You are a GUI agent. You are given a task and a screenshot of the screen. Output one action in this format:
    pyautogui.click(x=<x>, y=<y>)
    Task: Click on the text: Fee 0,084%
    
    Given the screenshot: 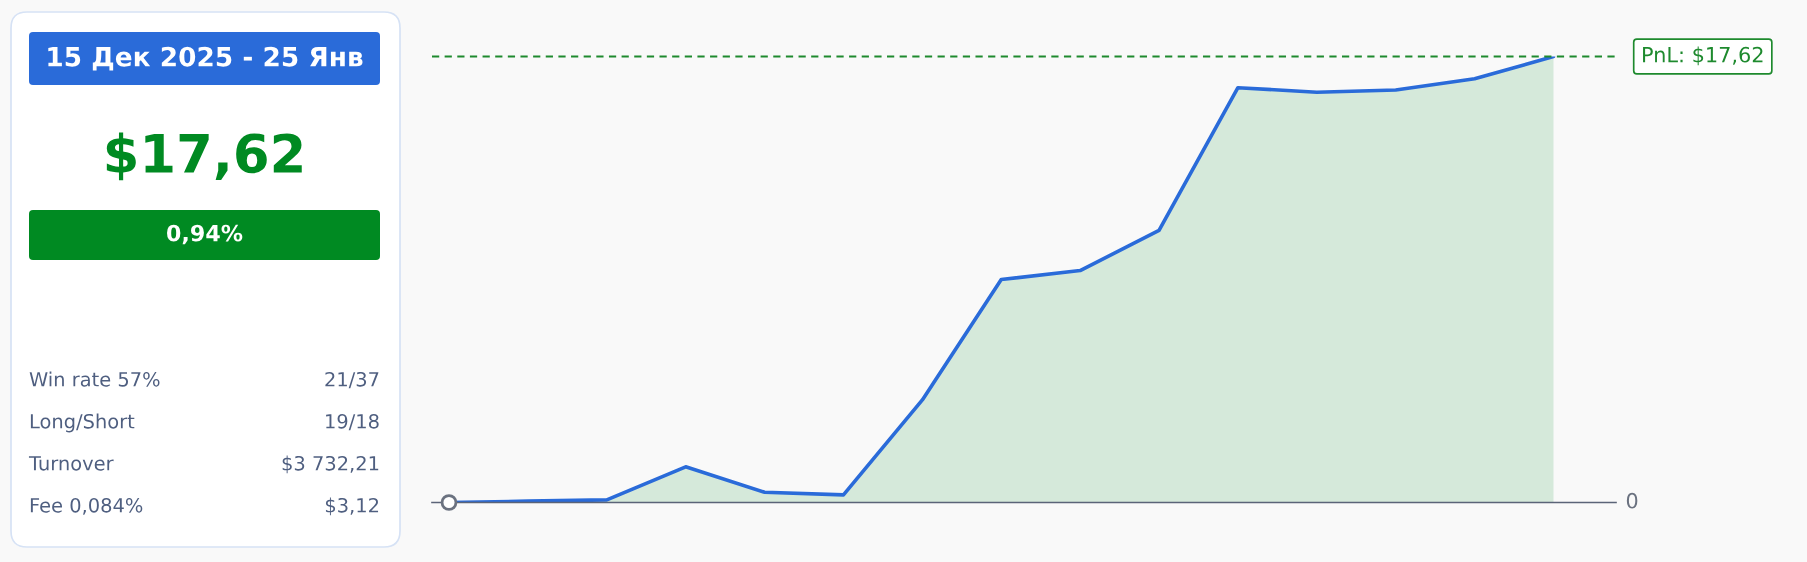 What is the action you would take?
    pyautogui.click(x=86, y=506)
    